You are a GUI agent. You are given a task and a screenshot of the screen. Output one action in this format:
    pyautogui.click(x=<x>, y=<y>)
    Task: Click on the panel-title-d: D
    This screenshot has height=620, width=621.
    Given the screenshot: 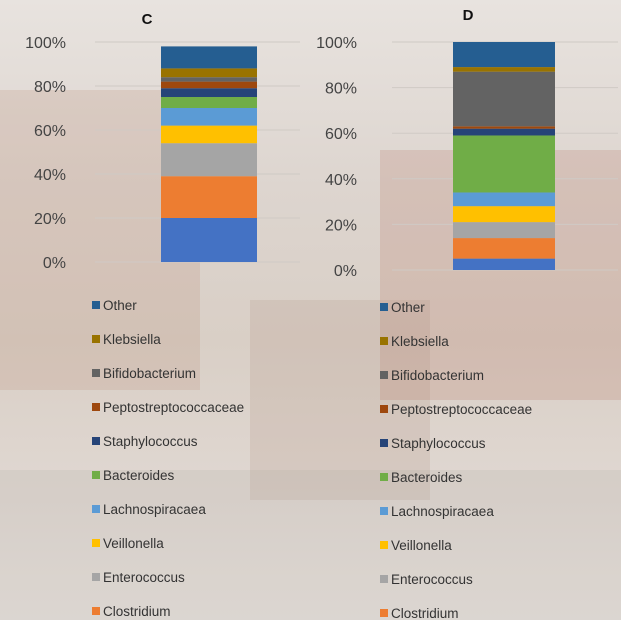 What is the action you would take?
    pyautogui.click(x=468, y=15)
    